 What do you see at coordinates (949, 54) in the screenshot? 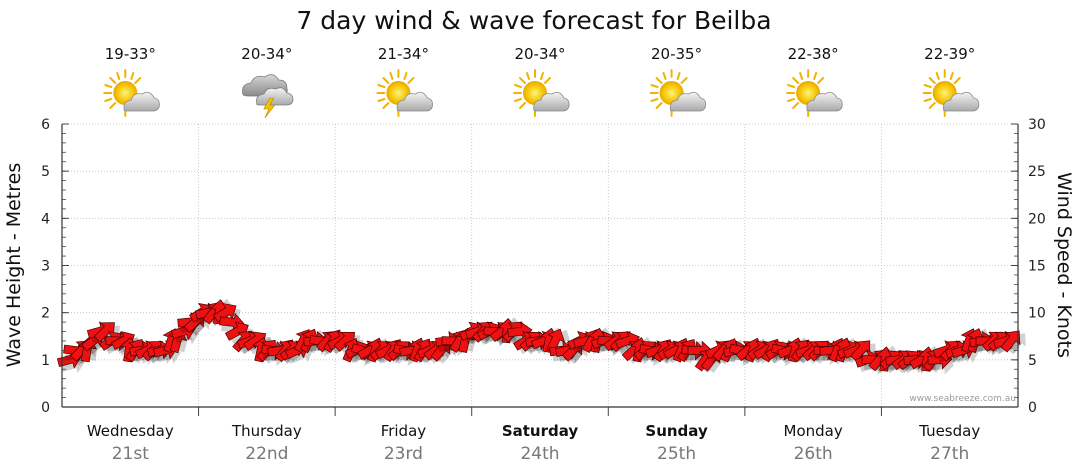
I see `temperature-range-label: 22-39°` at bounding box center [949, 54].